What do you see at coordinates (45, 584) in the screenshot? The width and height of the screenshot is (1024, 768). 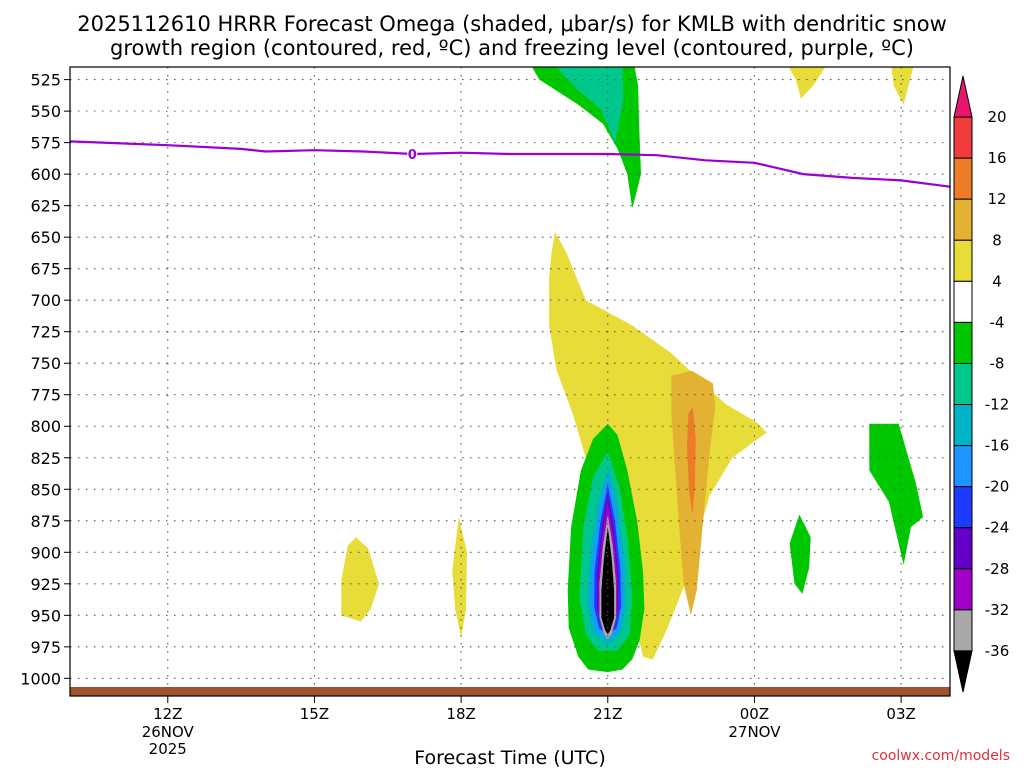 I see `y-tick-label: 925` at bounding box center [45, 584].